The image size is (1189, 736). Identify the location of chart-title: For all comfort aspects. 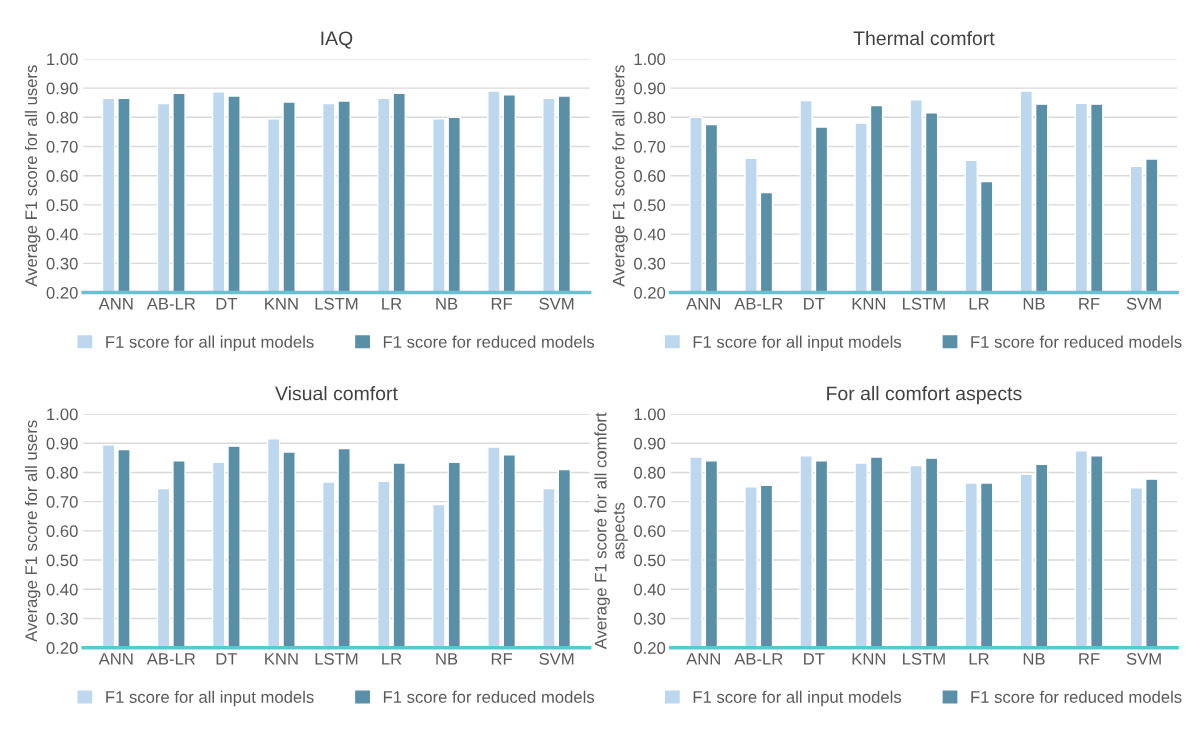
(924, 395).